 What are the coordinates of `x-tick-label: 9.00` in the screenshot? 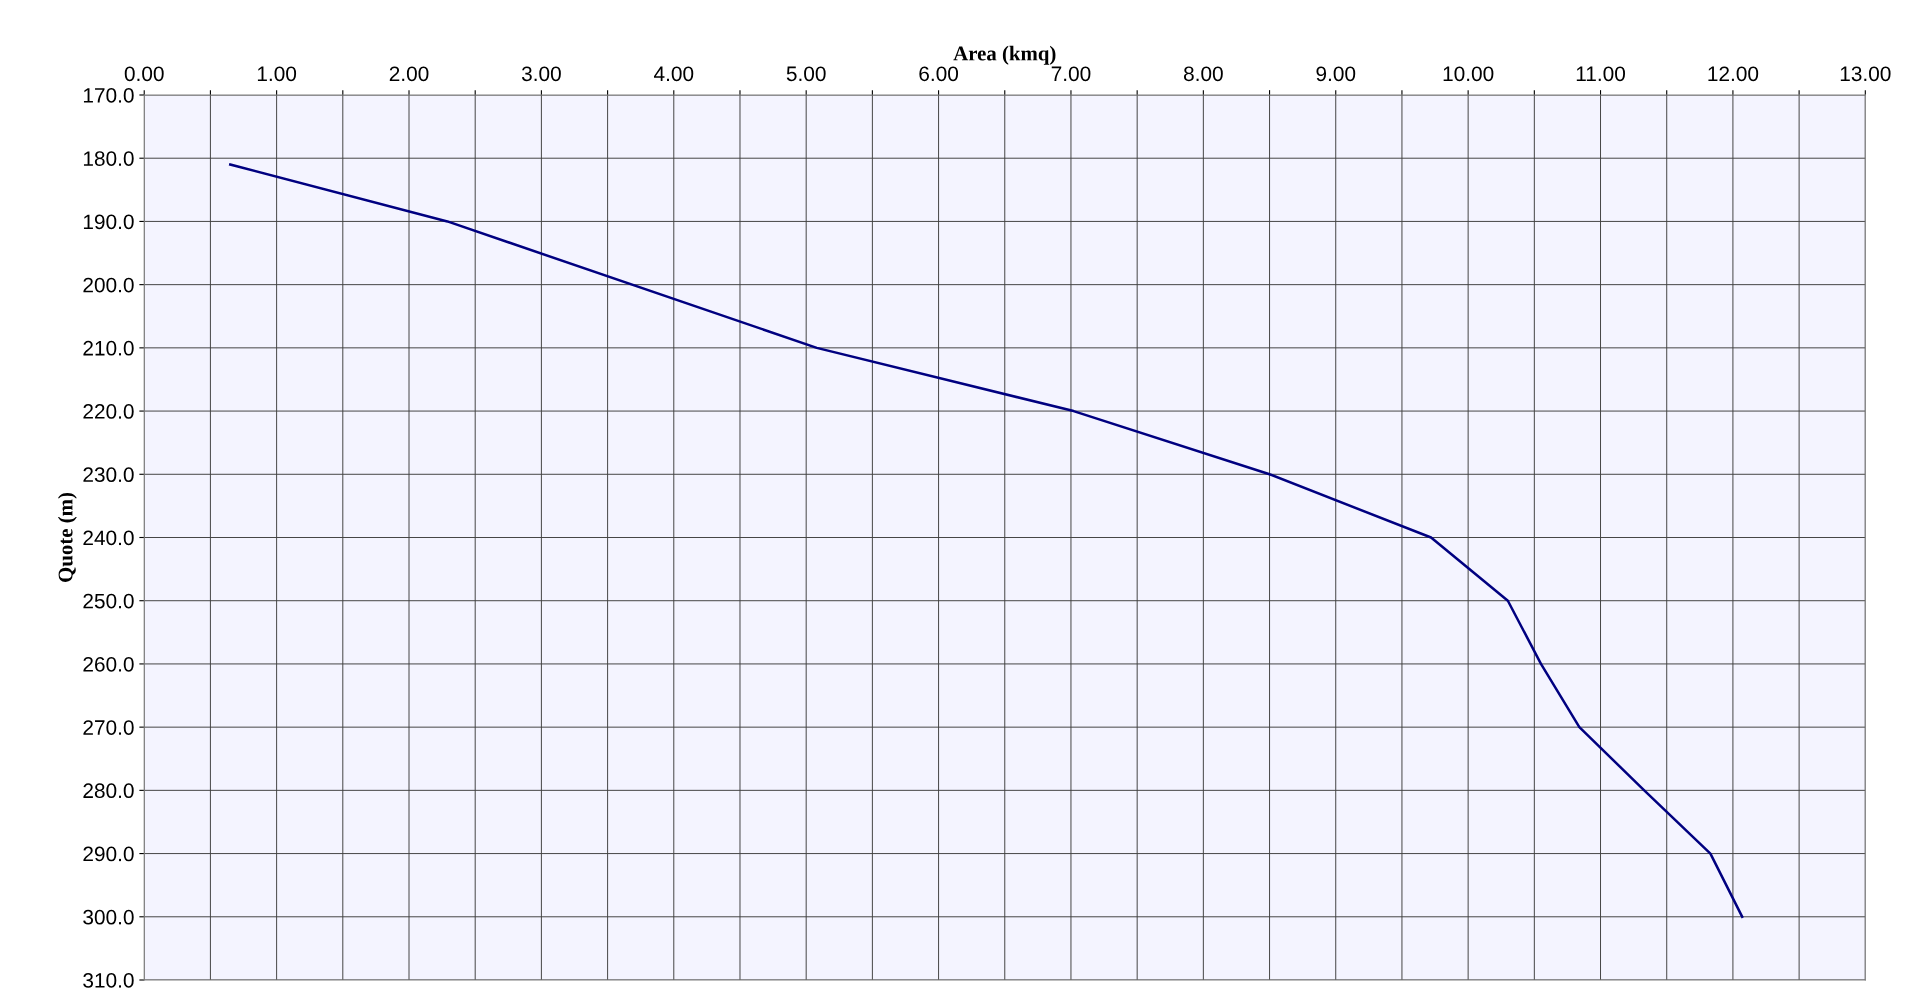 It's located at (1336, 74).